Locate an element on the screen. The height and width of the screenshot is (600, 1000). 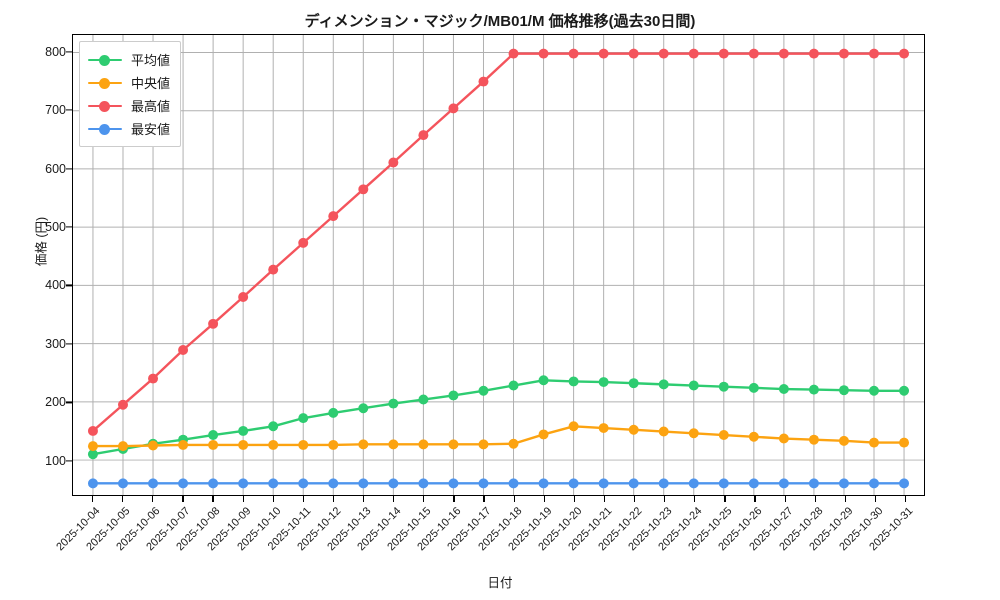
legend-label: 最高値 is located at coordinates (151, 106).